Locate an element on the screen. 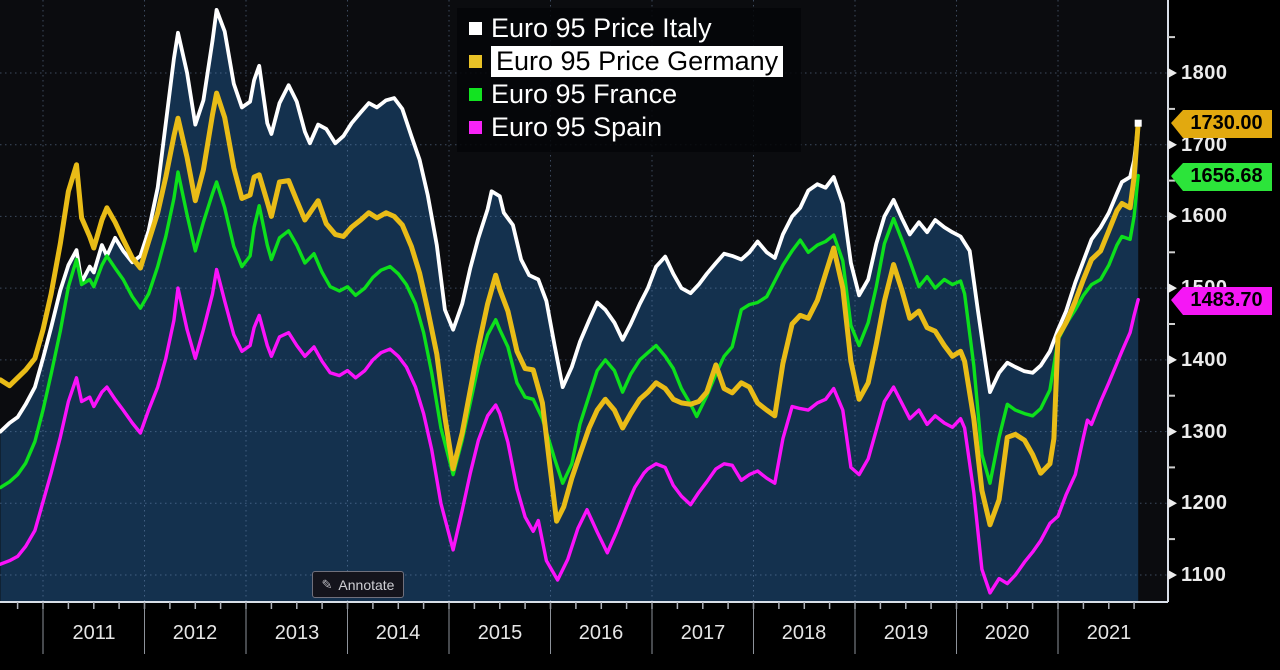 The image size is (1280, 670). legend-label-italy: Euro 95 Price Italy is located at coordinates (601, 28).